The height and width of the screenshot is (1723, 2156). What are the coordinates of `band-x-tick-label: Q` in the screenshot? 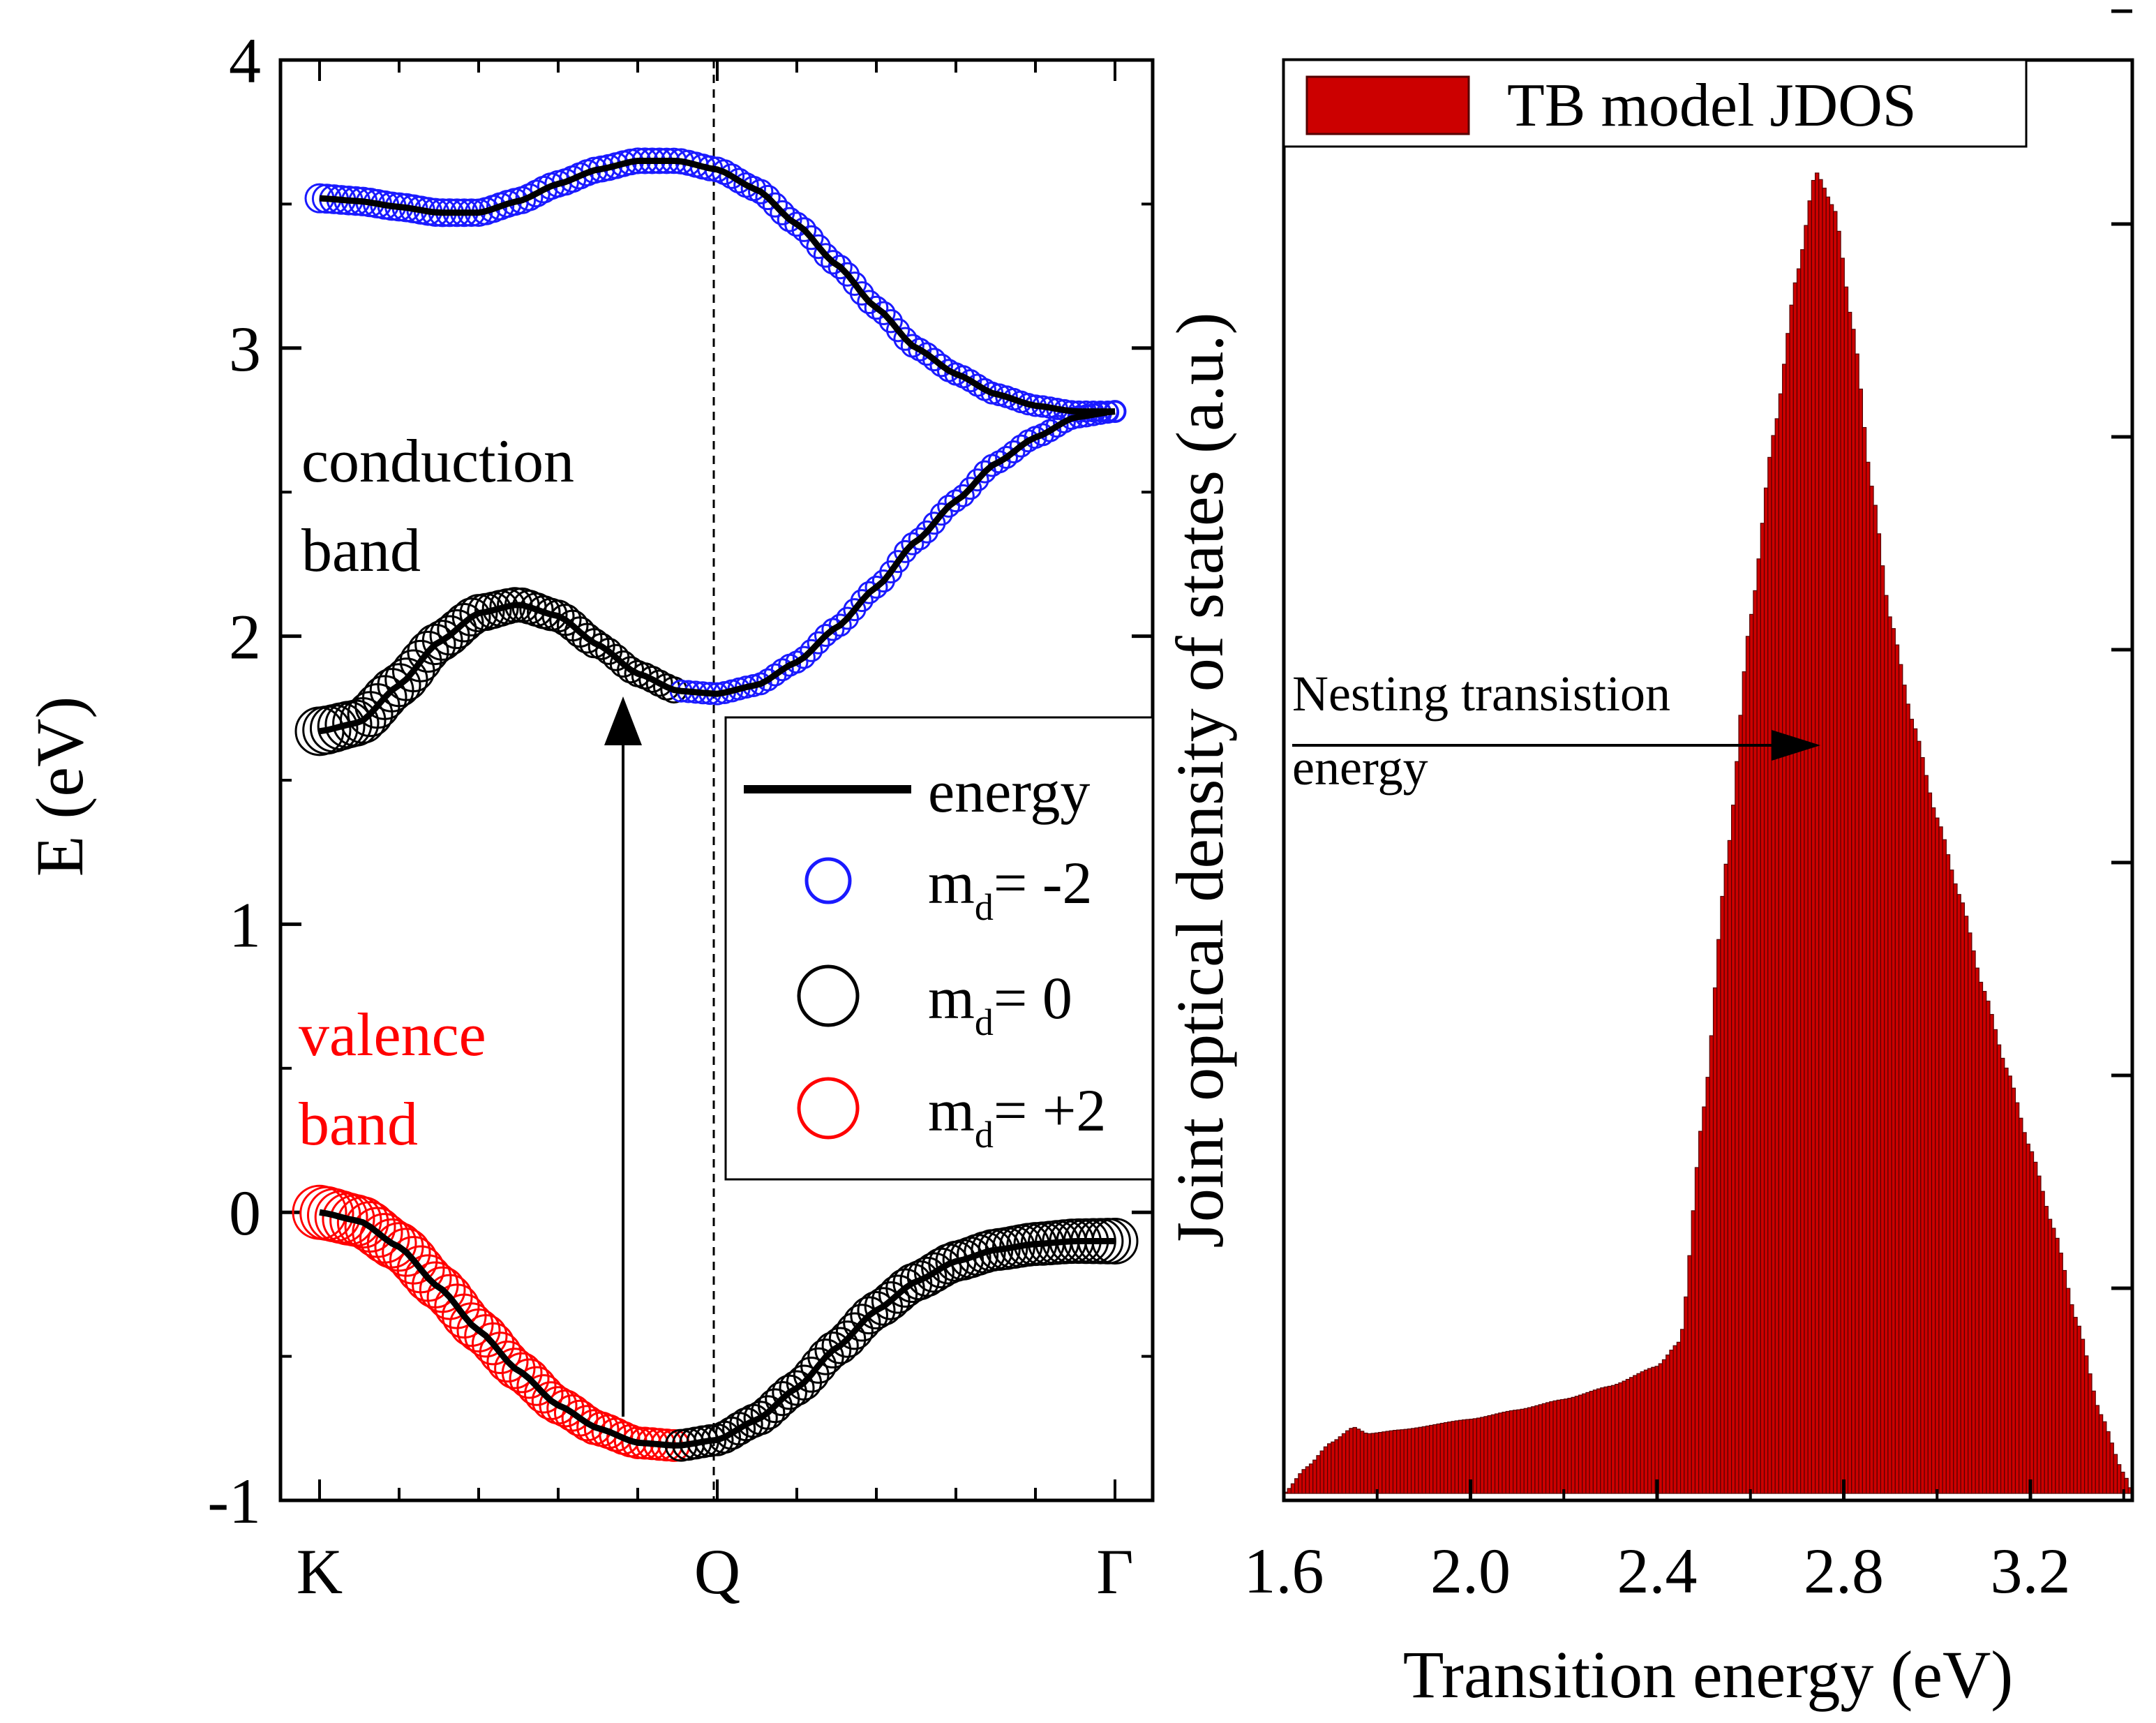 It's located at (717, 1571).